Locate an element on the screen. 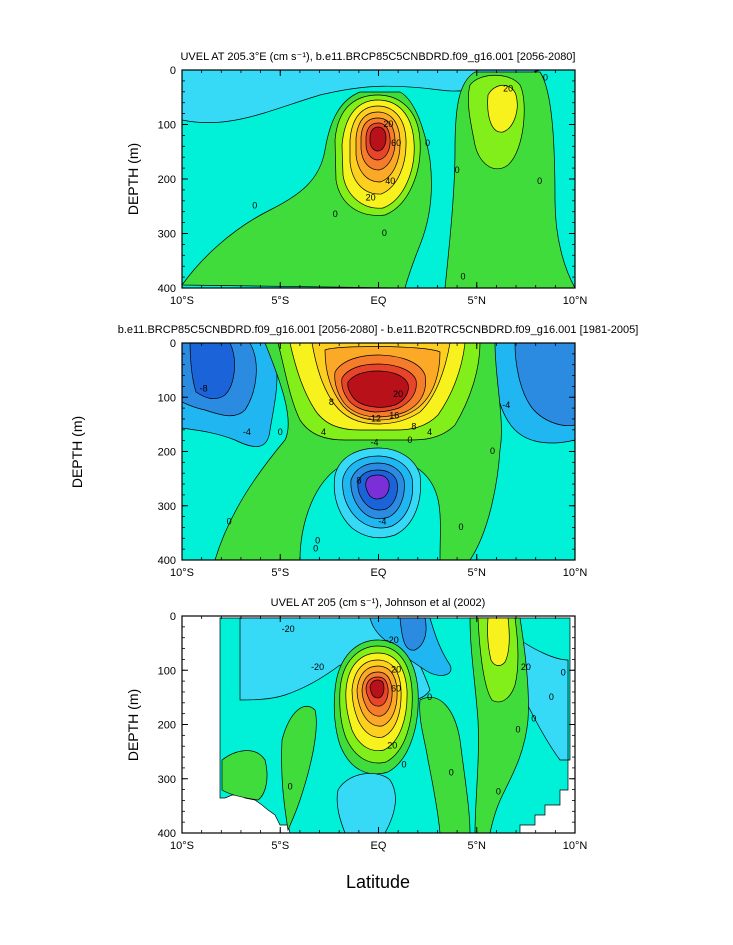  contour-label: -8 is located at coordinates (204, 388).